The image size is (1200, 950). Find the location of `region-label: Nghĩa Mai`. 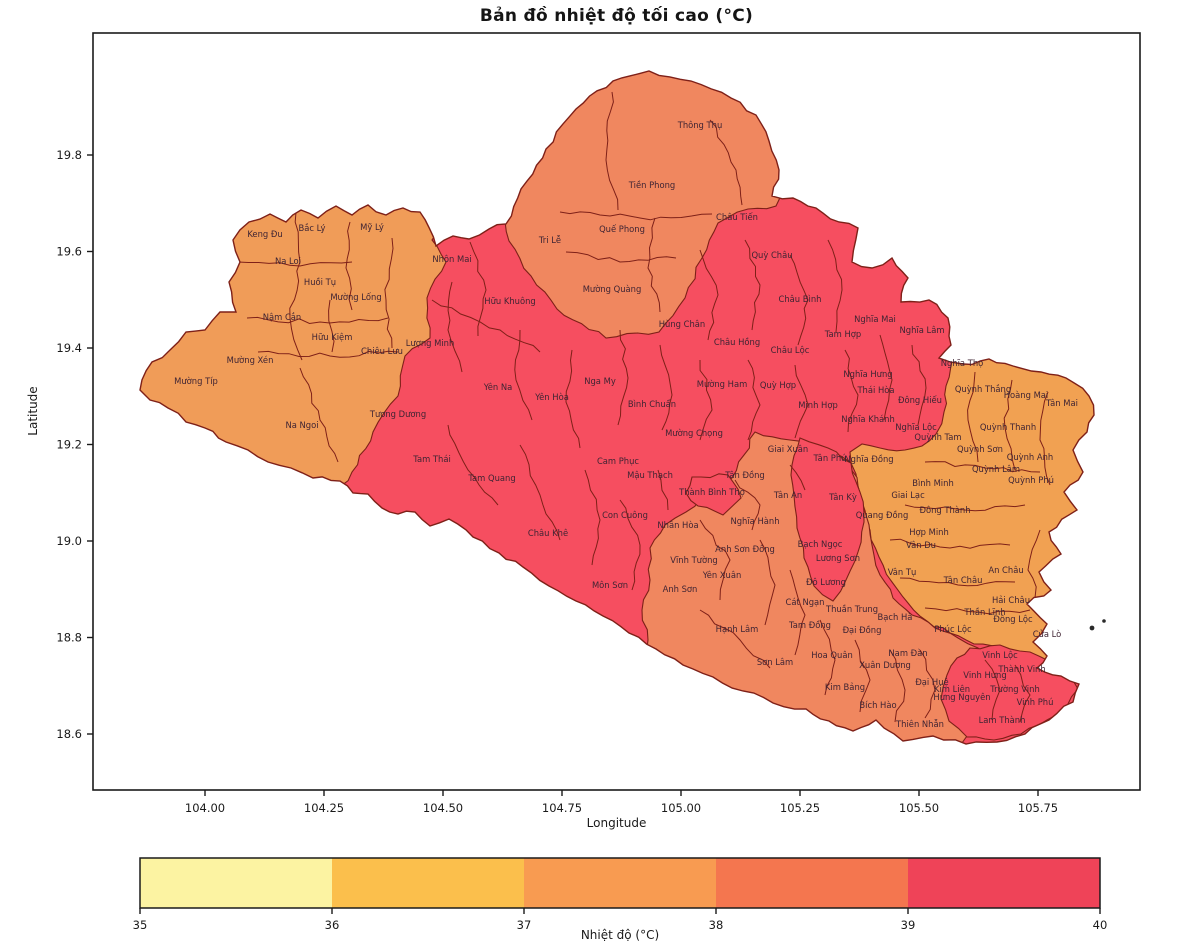

region-label: Nghĩa Mai is located at coordinates (875, 319).